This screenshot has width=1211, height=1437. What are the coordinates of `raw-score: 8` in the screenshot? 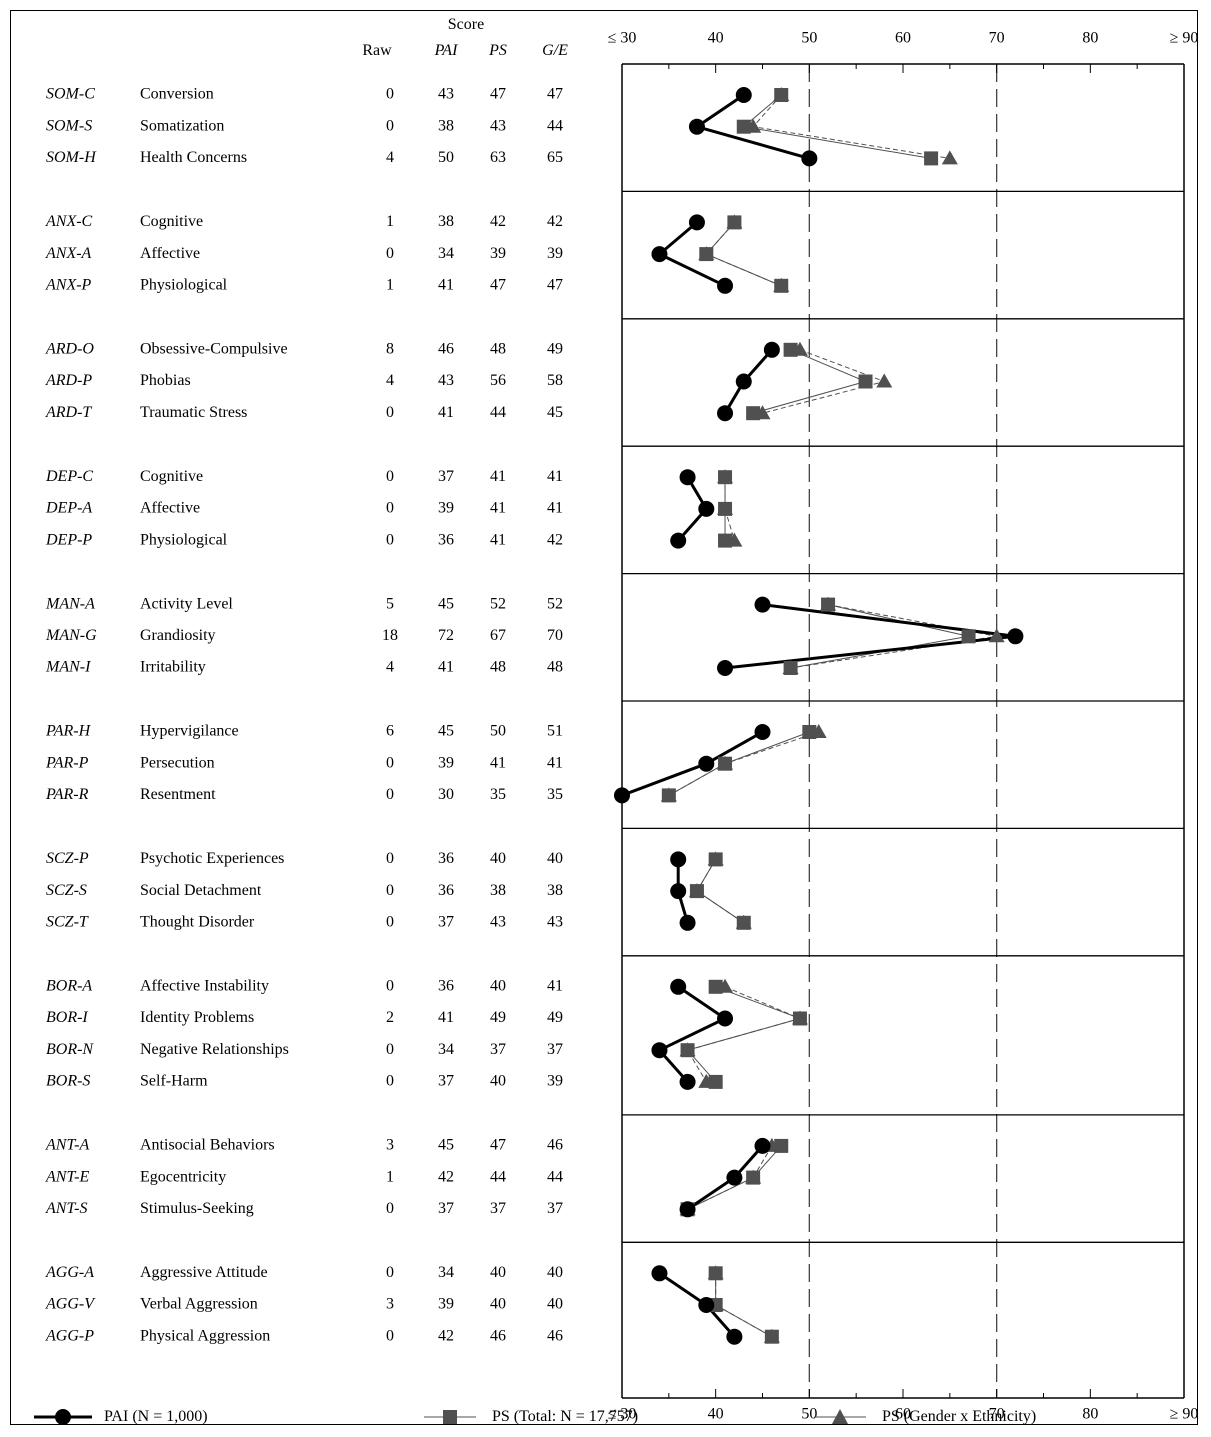 It's located at (390, 348).